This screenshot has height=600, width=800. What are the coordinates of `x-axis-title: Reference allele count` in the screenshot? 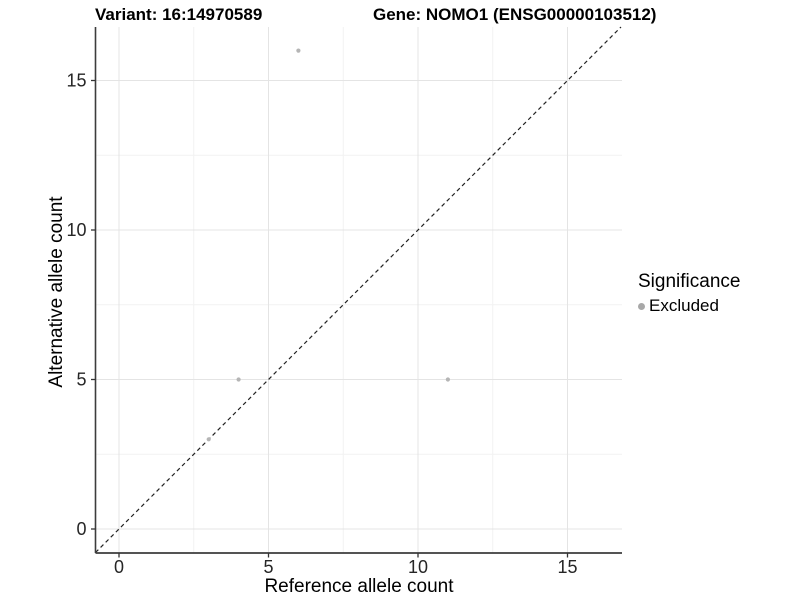 It's located at (359, 586).